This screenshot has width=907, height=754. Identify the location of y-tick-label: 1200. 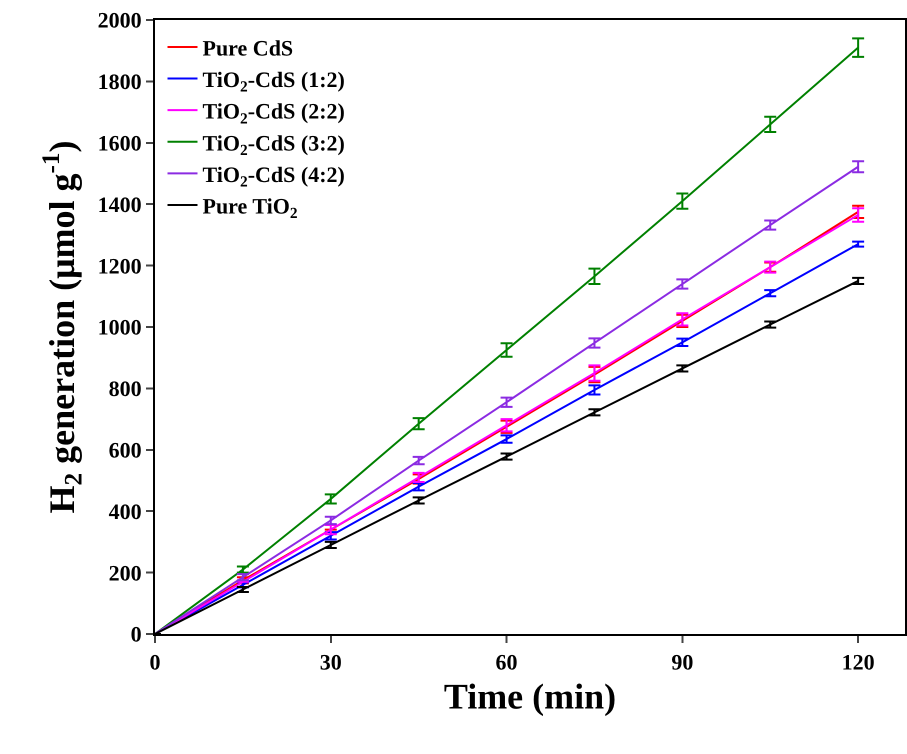
(120, 265).